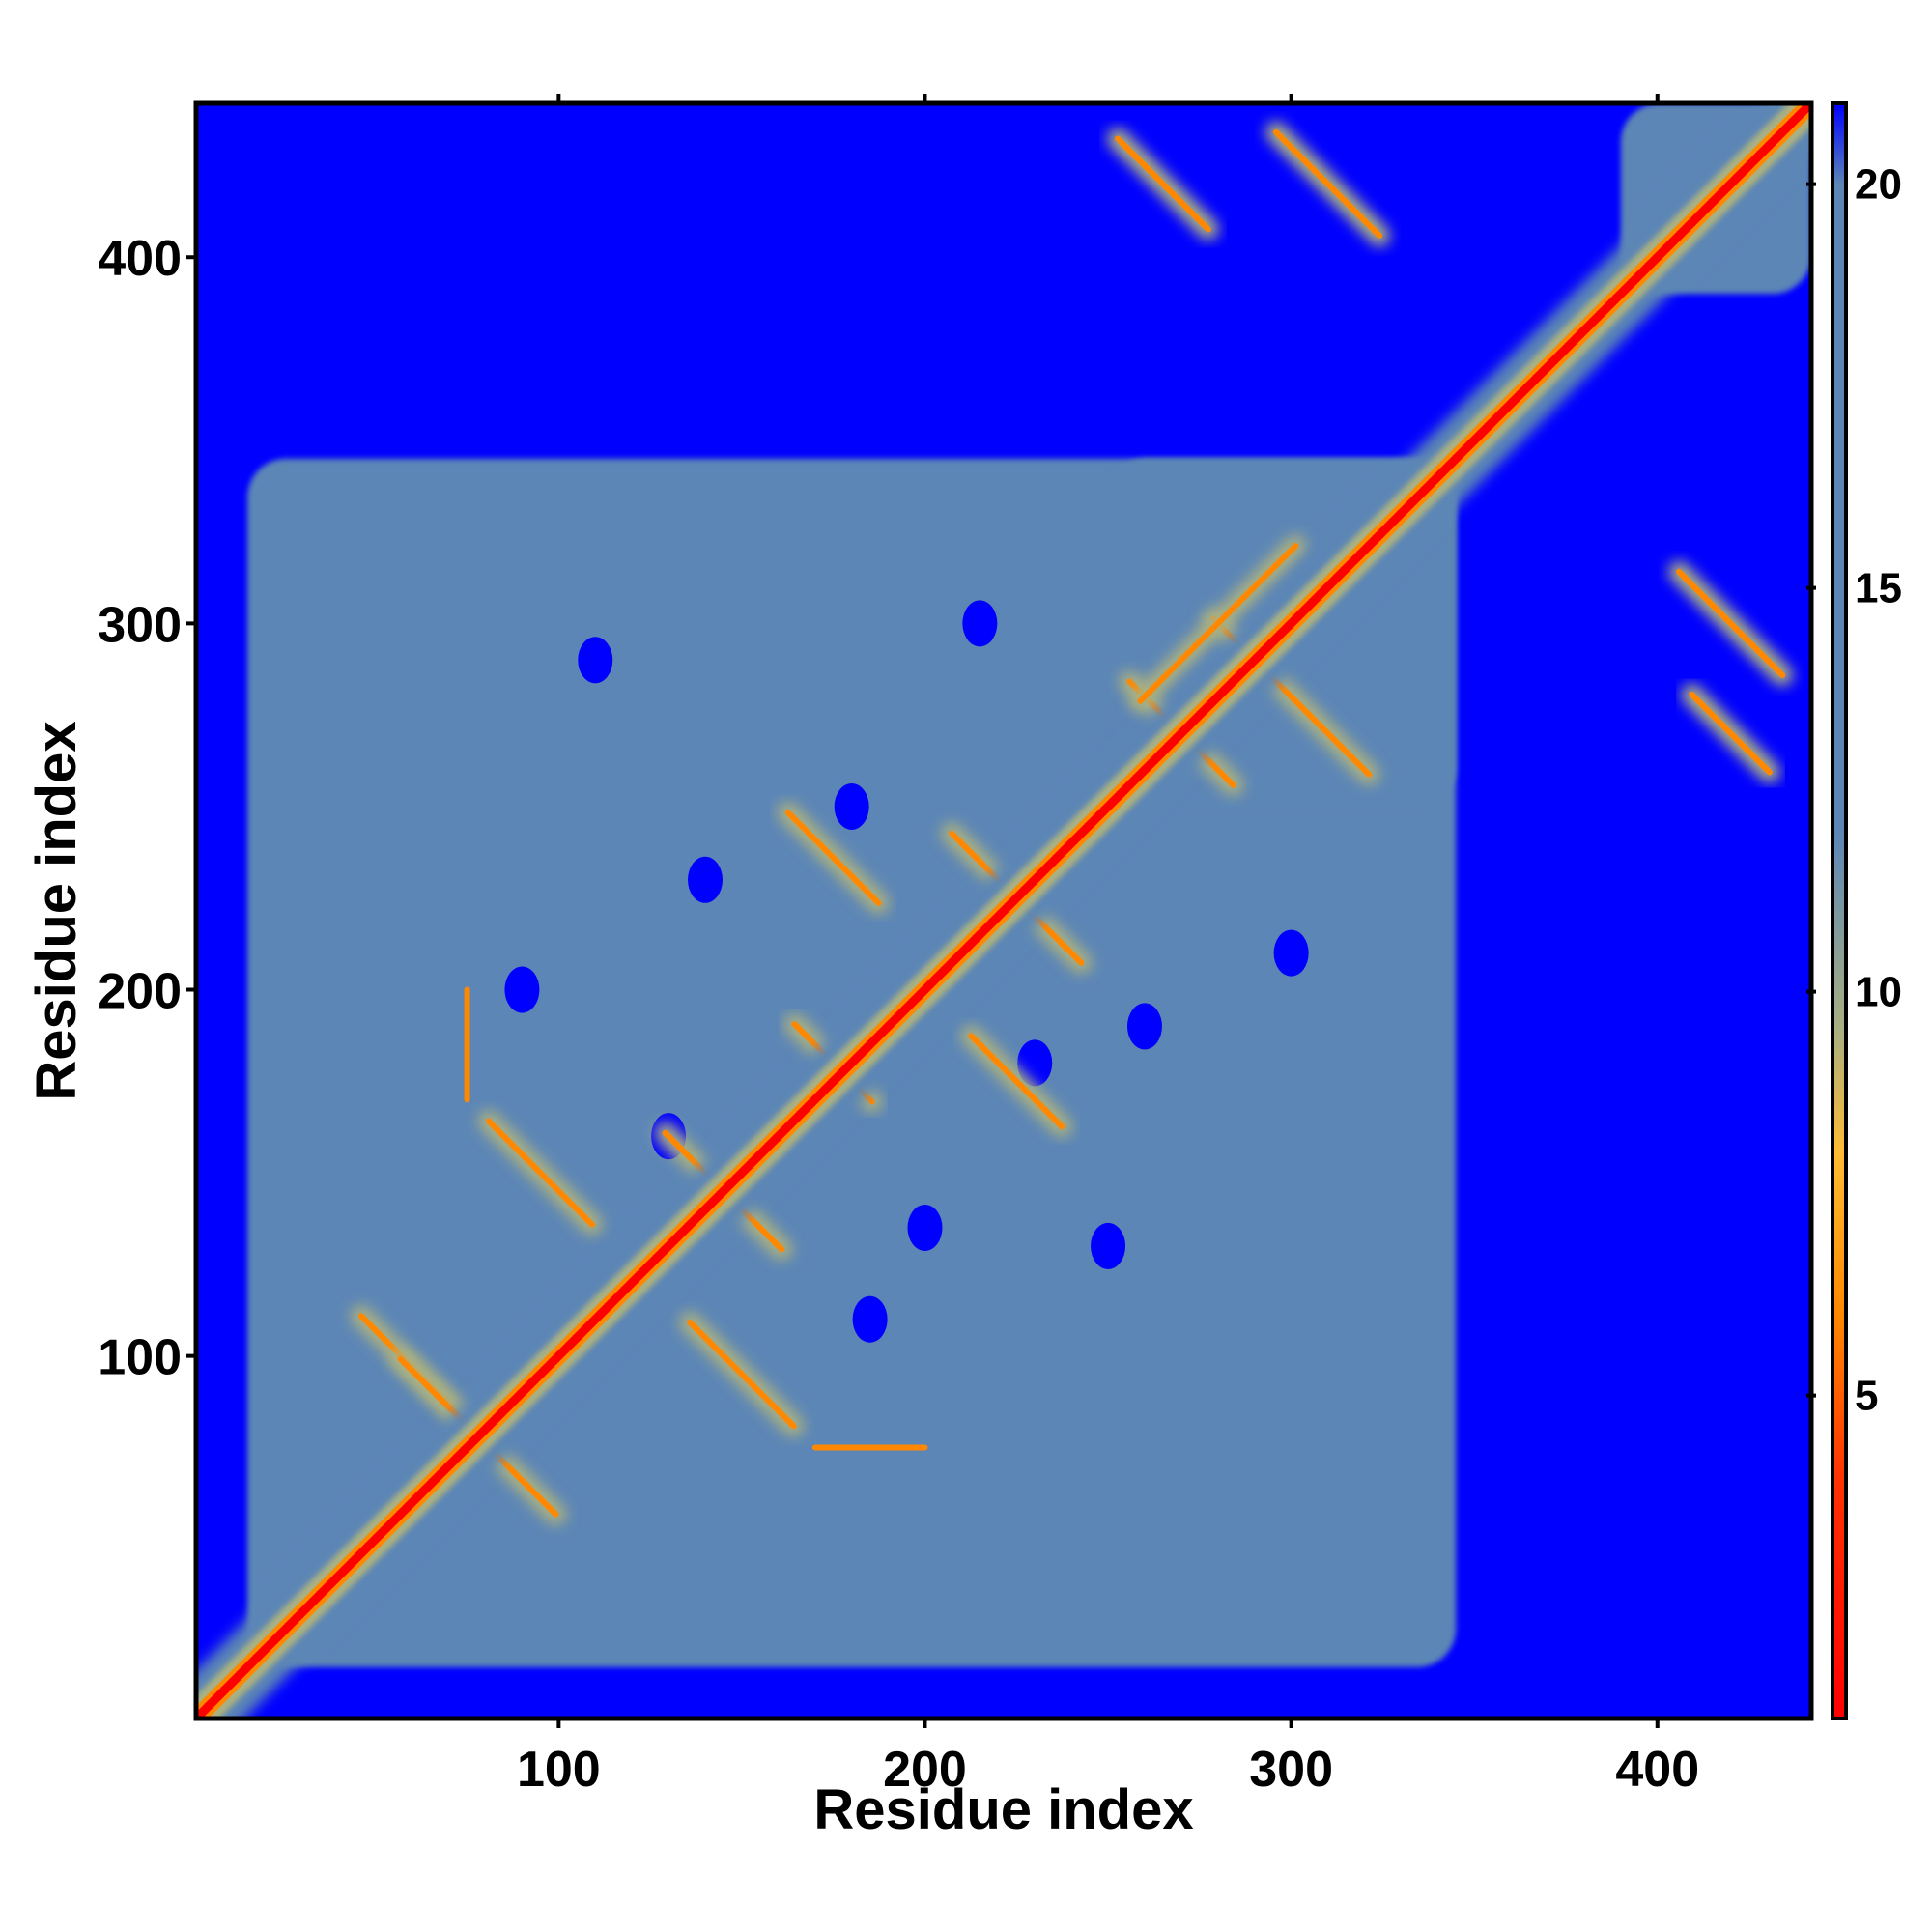  I want to click on colorbar-tick-label-5: 5, so click(1866, 1396).